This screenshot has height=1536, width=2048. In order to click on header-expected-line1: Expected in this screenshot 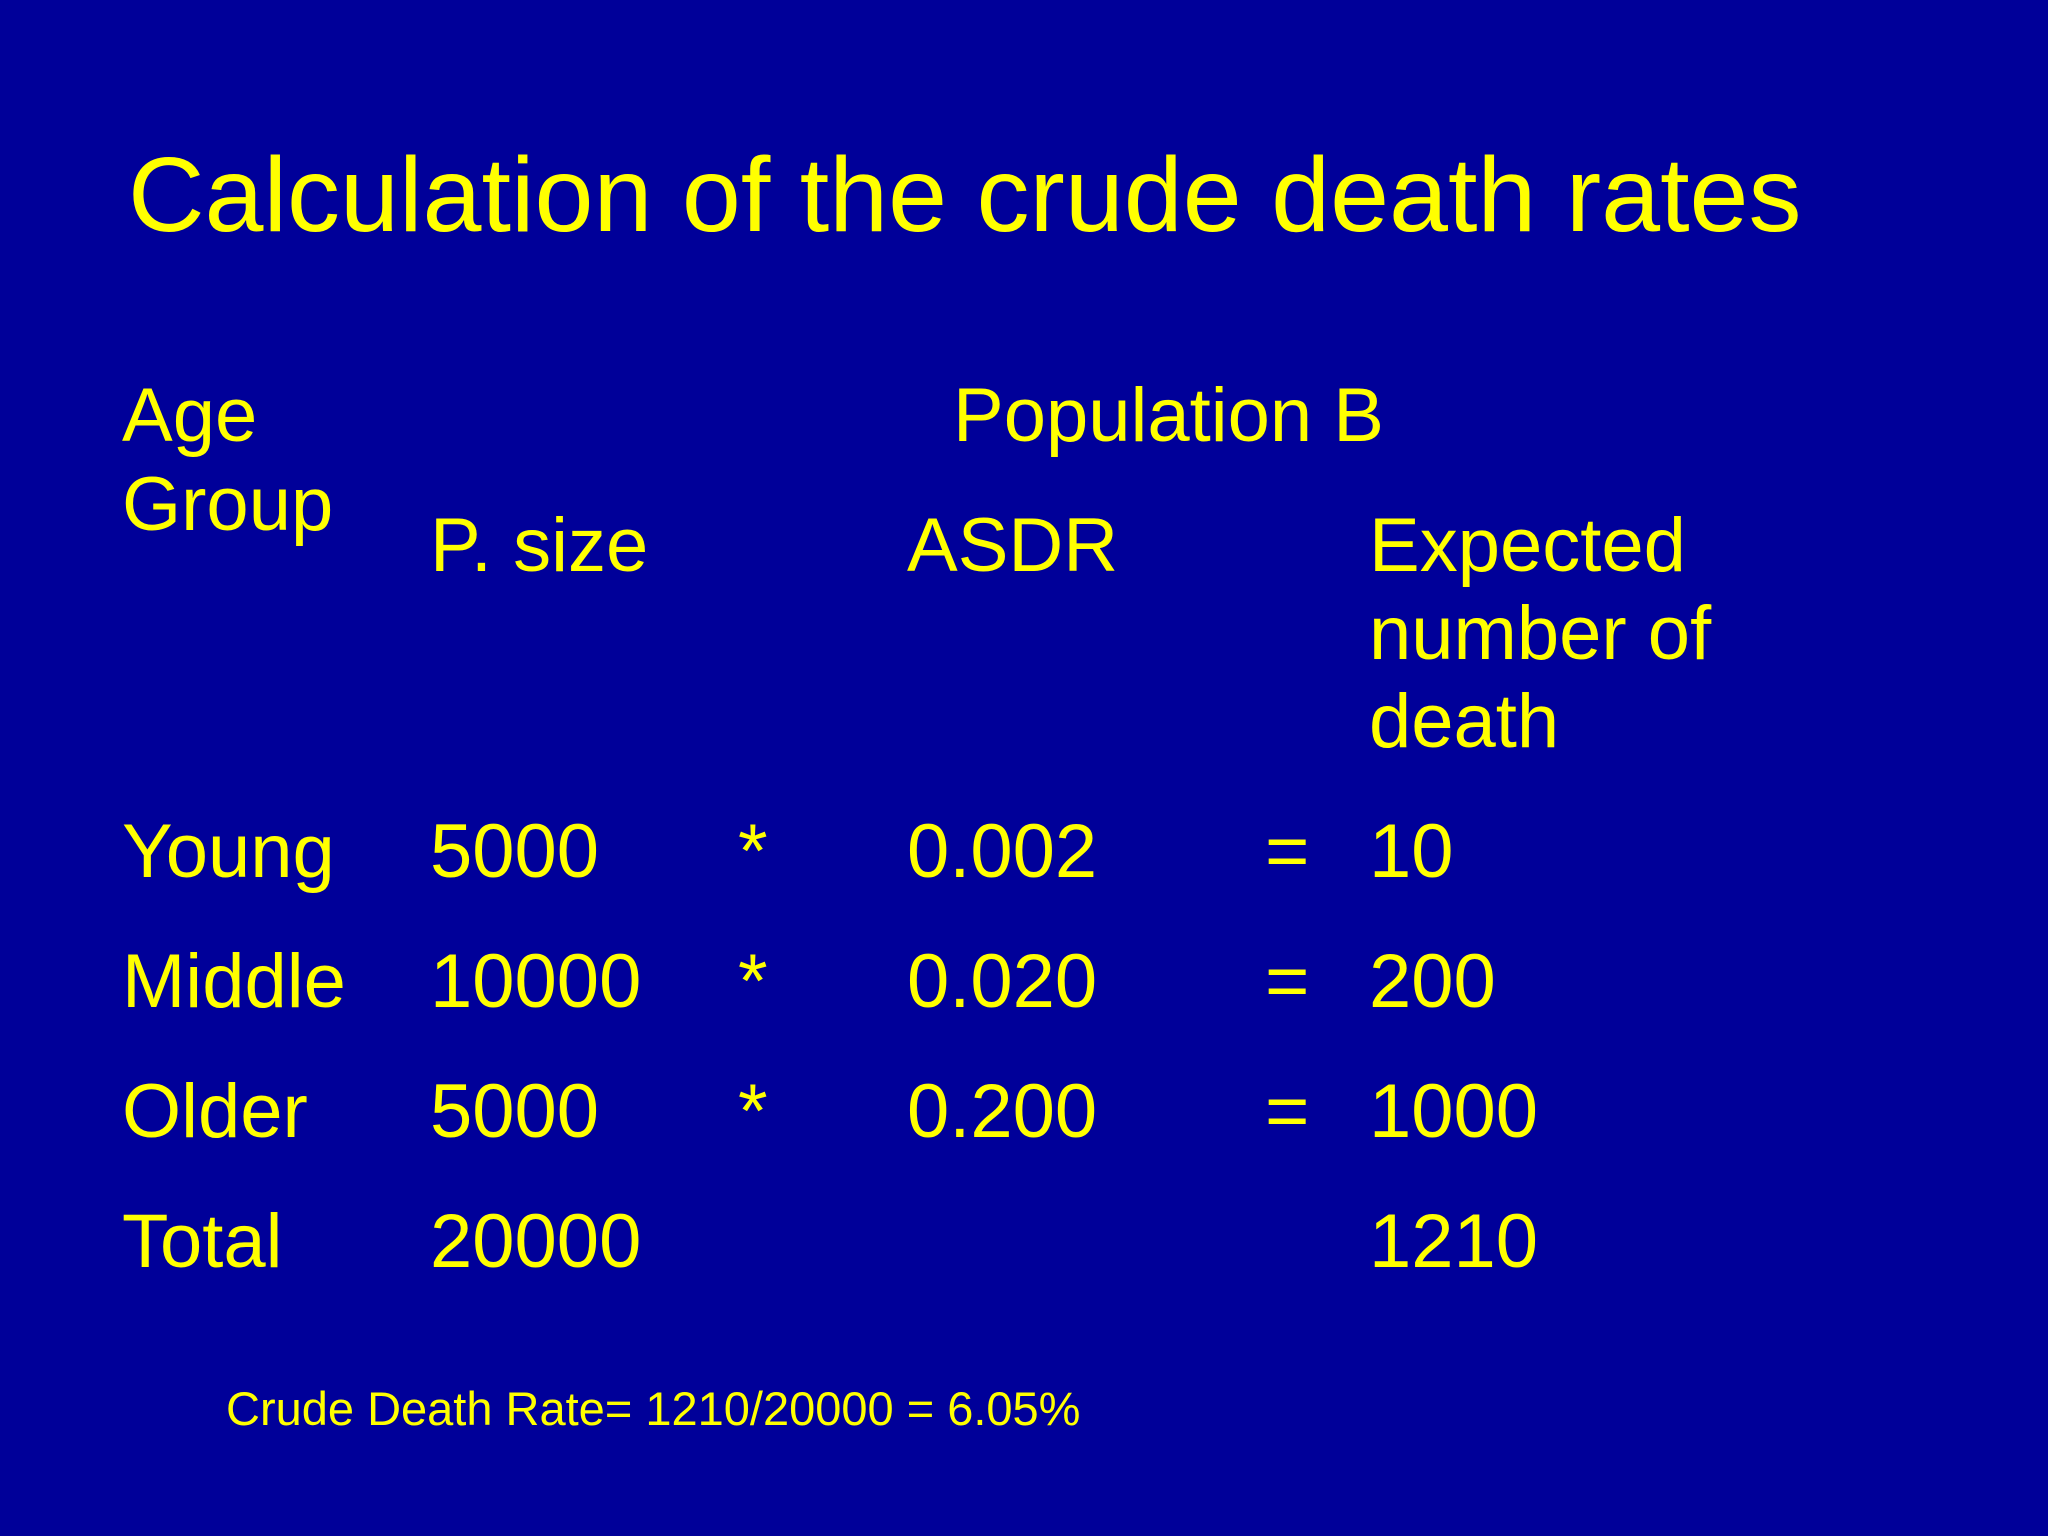, I will do `click(1527, 545)`.